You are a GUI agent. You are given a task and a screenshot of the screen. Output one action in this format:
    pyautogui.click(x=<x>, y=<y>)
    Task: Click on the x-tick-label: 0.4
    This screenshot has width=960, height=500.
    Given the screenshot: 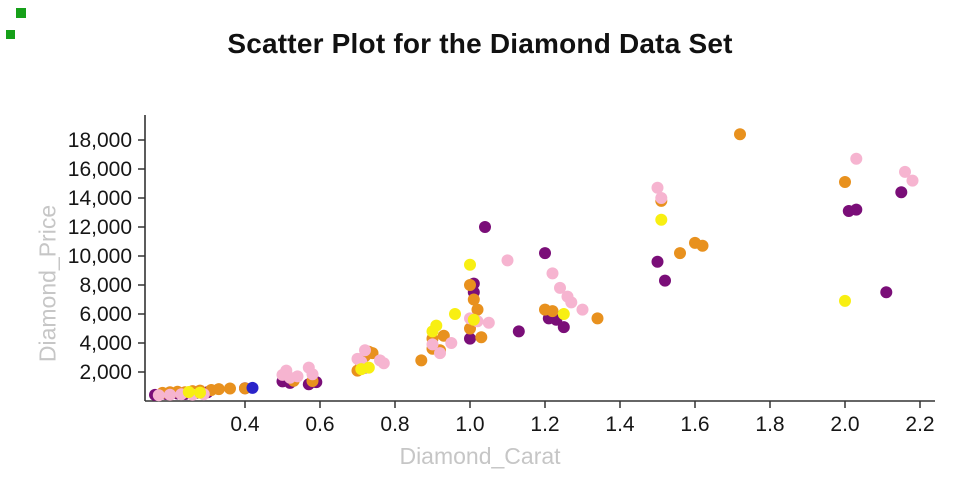 What is the action you would take?
    pyautogui.click(x=245, y=424)
    